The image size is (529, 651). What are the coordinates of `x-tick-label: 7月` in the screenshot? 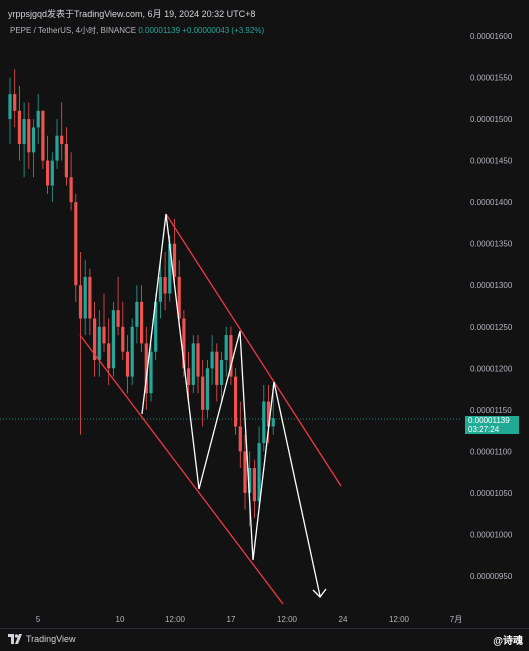 It's located at (456, 619).